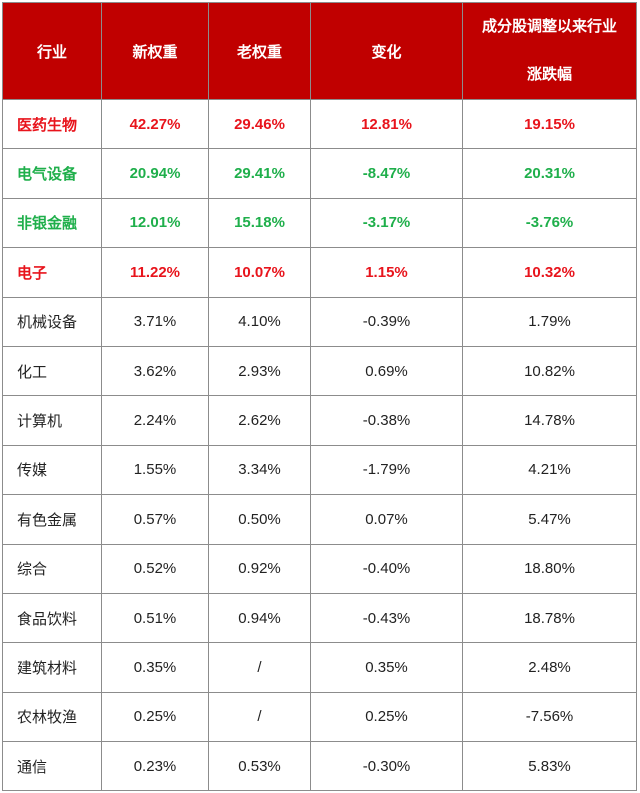 The image size is (640, 793). I want to click on cell-new-weight: 11.22%, so click(155, 272).